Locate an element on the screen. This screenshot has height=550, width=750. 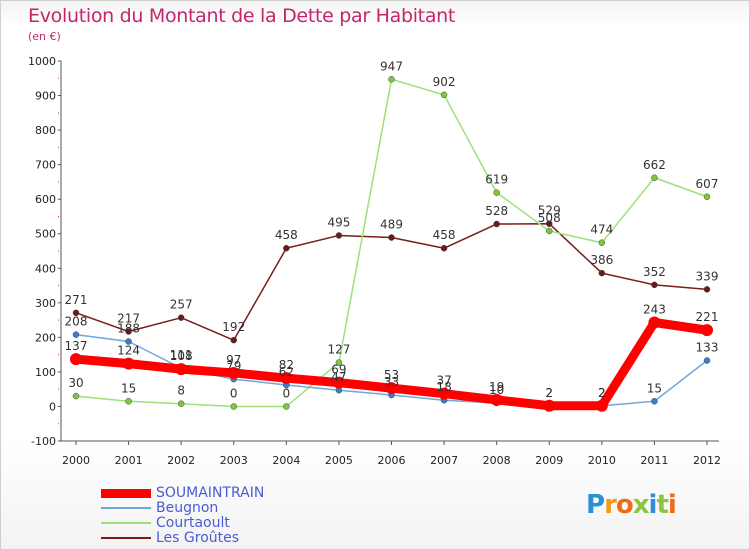
logo-letter: o is located at coordinates (624, 505).